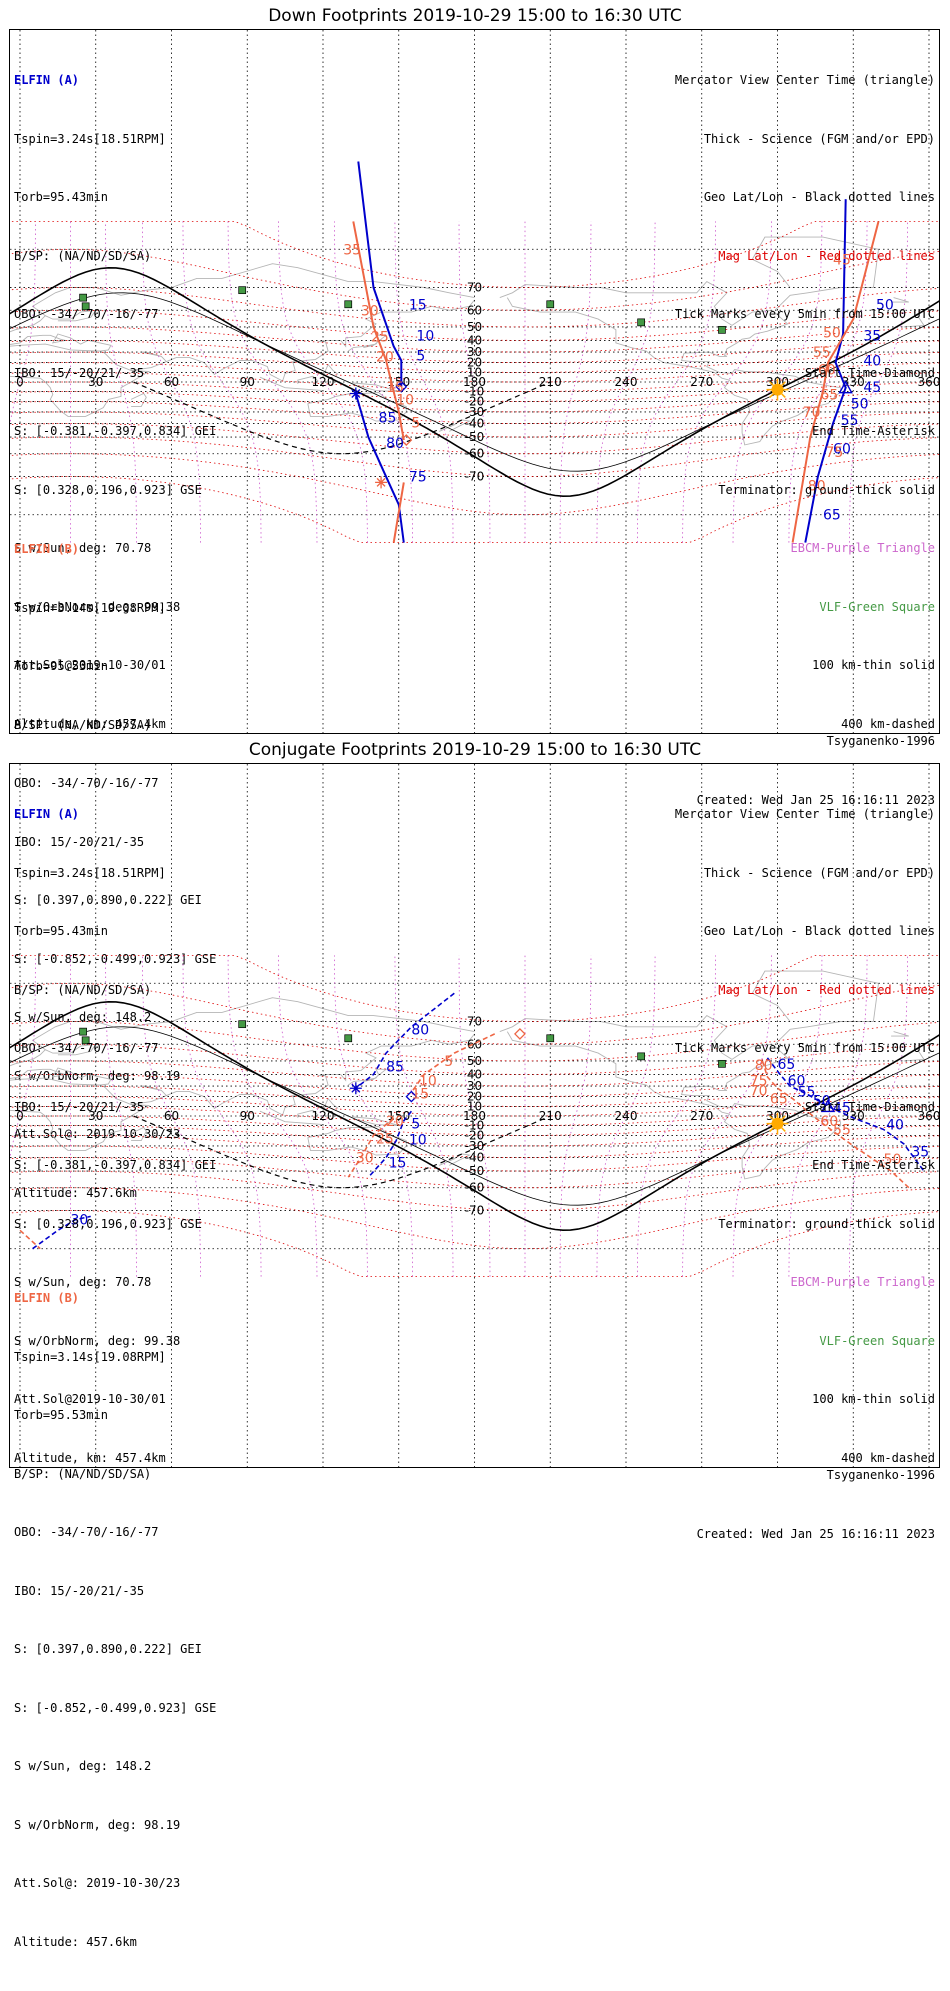 Image resolution: width=950 pixels, height=1991 pixels. Describe the element at coordinates (388, 419) in the screenshot. I see `elfin-a-tick-label: 85` at that location.